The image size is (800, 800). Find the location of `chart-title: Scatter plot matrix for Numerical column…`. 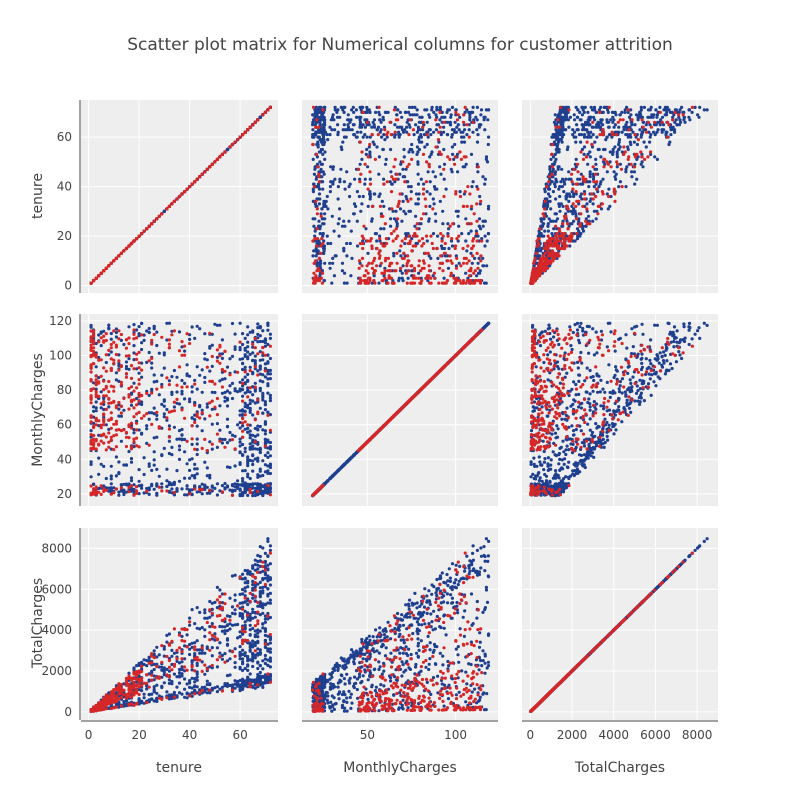

chart-title: Scatter plot matrix for Numerical column… is located at coordinates (400, 45).